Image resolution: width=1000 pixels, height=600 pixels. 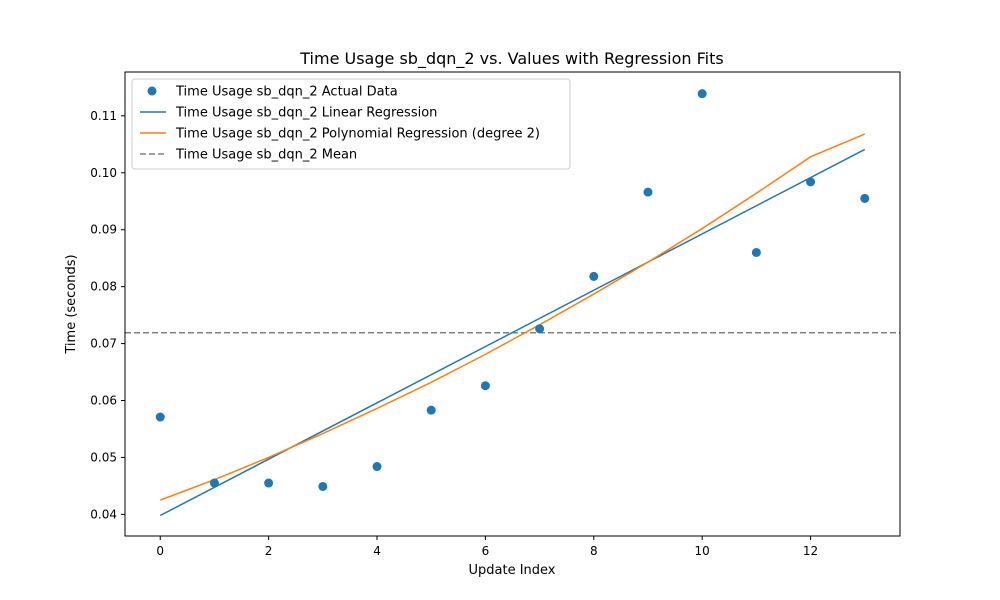 I want to click on y-tick-label: 0.09, so click(x=103, y=230).